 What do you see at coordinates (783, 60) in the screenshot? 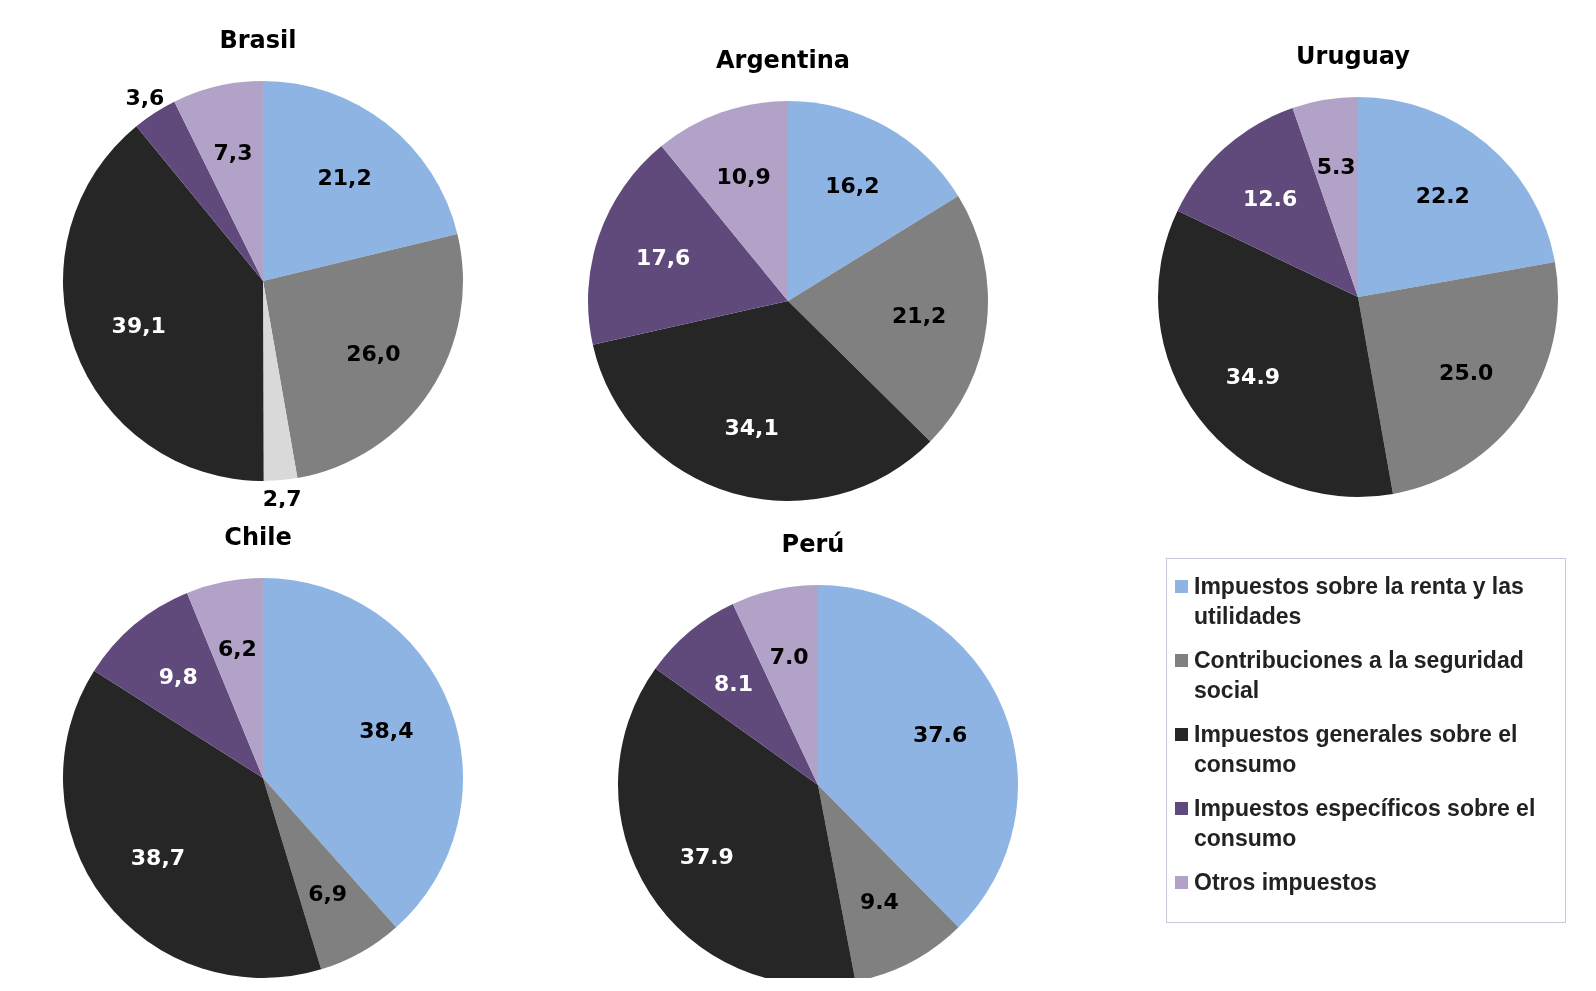
I see `chart-title: Argentina` at bounding box center [783, 60].